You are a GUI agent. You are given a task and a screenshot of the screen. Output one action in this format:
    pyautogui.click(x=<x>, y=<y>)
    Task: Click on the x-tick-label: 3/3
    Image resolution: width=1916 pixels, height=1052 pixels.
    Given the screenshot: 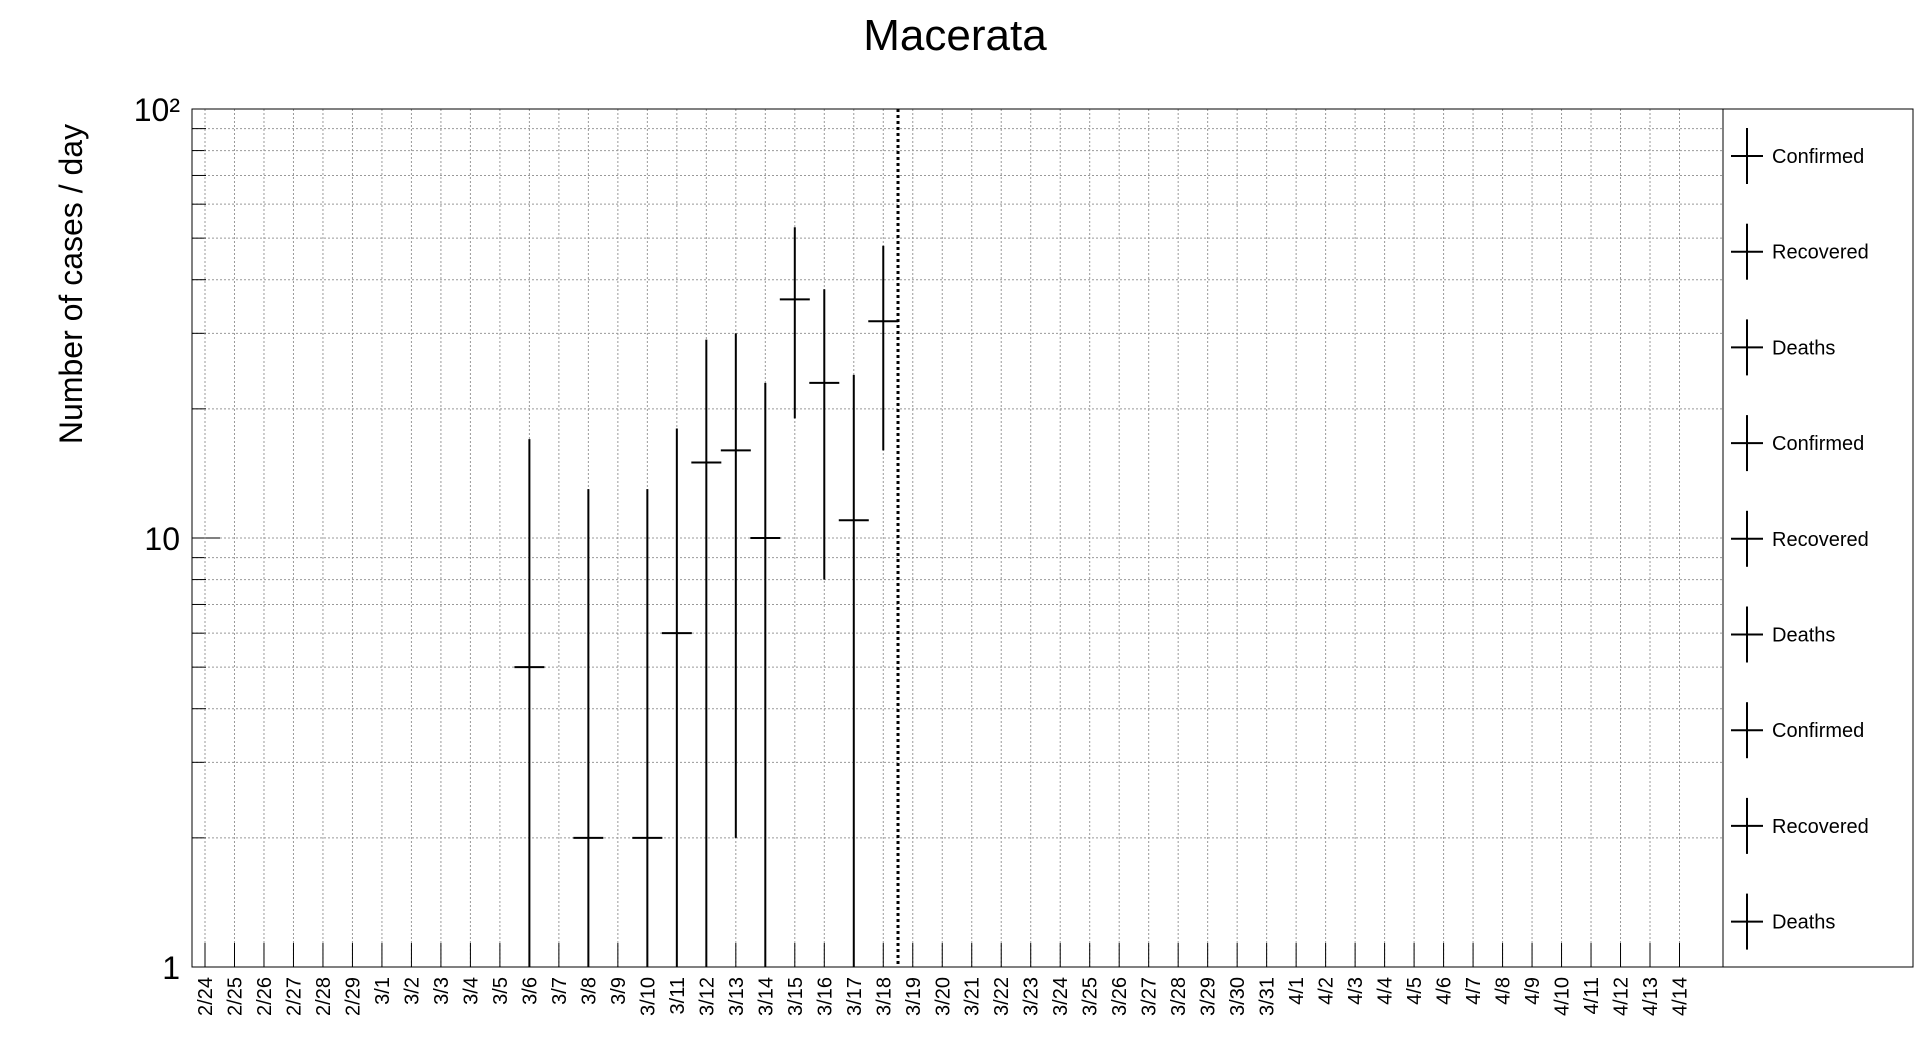 What is the action you would take?
    pyautogui.click(x=442, y=991)
    